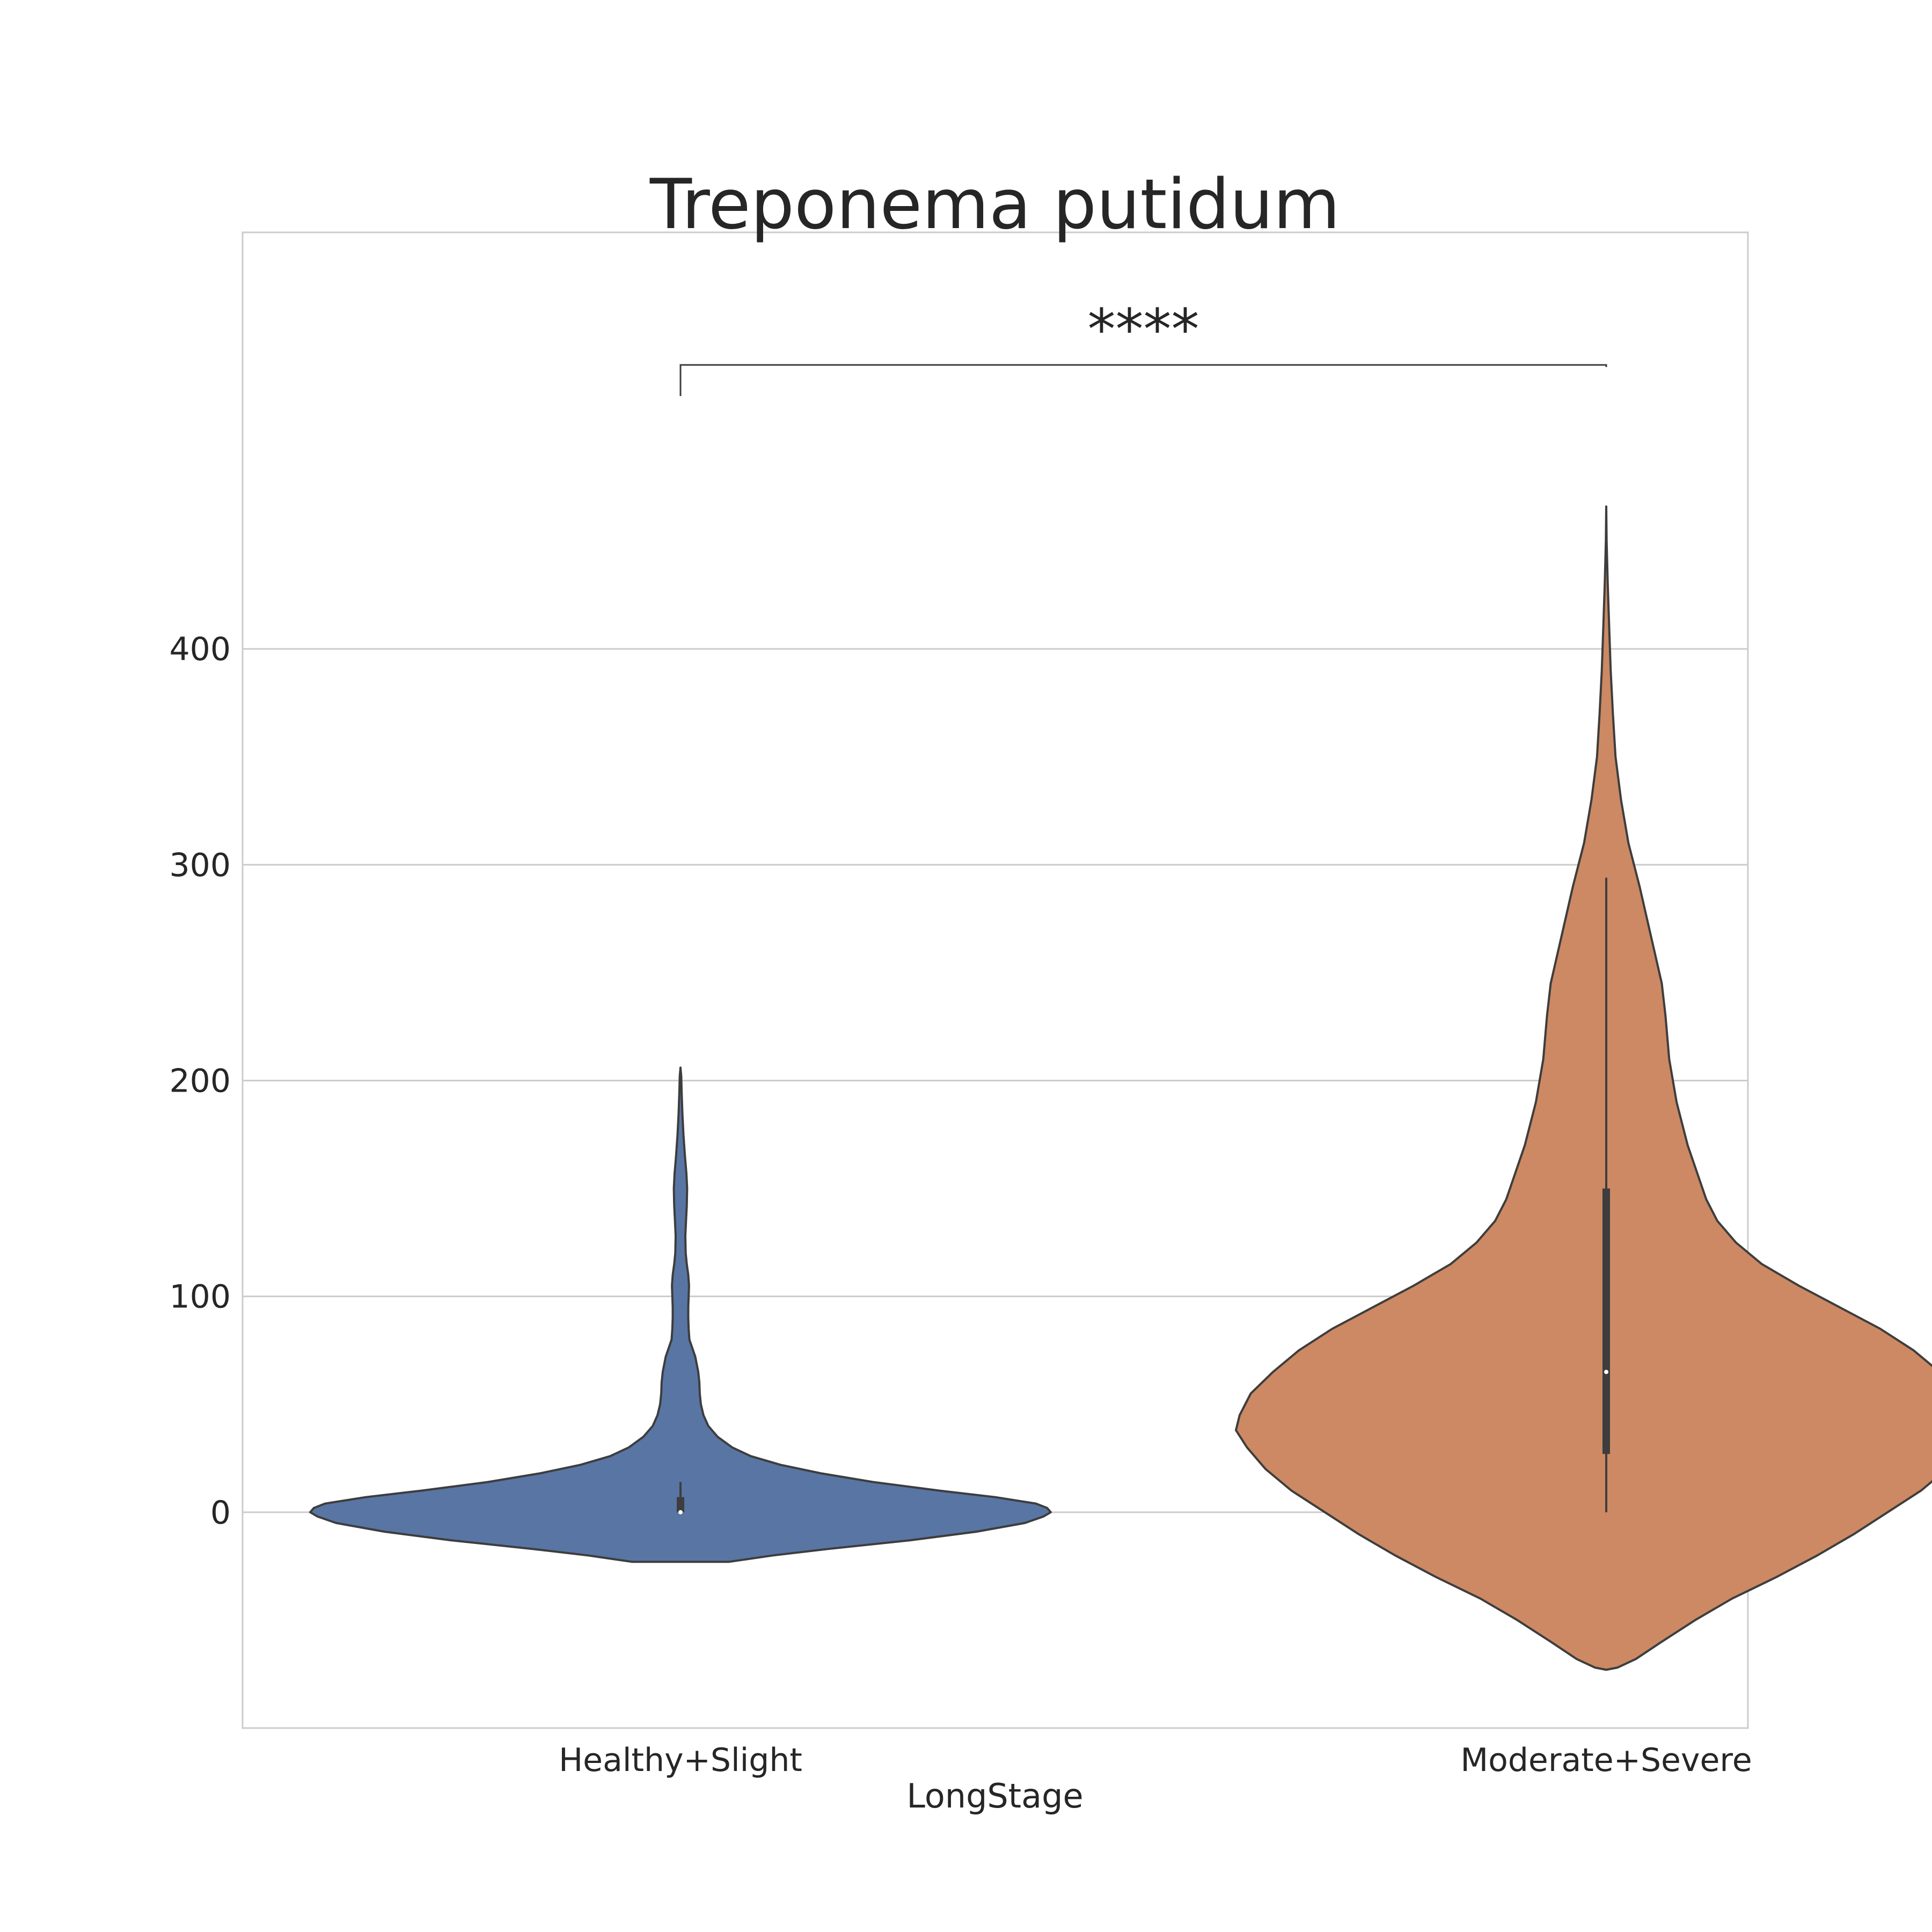 This screenshot has height=1932, width=1932. What do you see at coordinates (220, 1513) in the screenshot?
I see `y-tick-label-0: 0` at bounding box center [220, 1513].